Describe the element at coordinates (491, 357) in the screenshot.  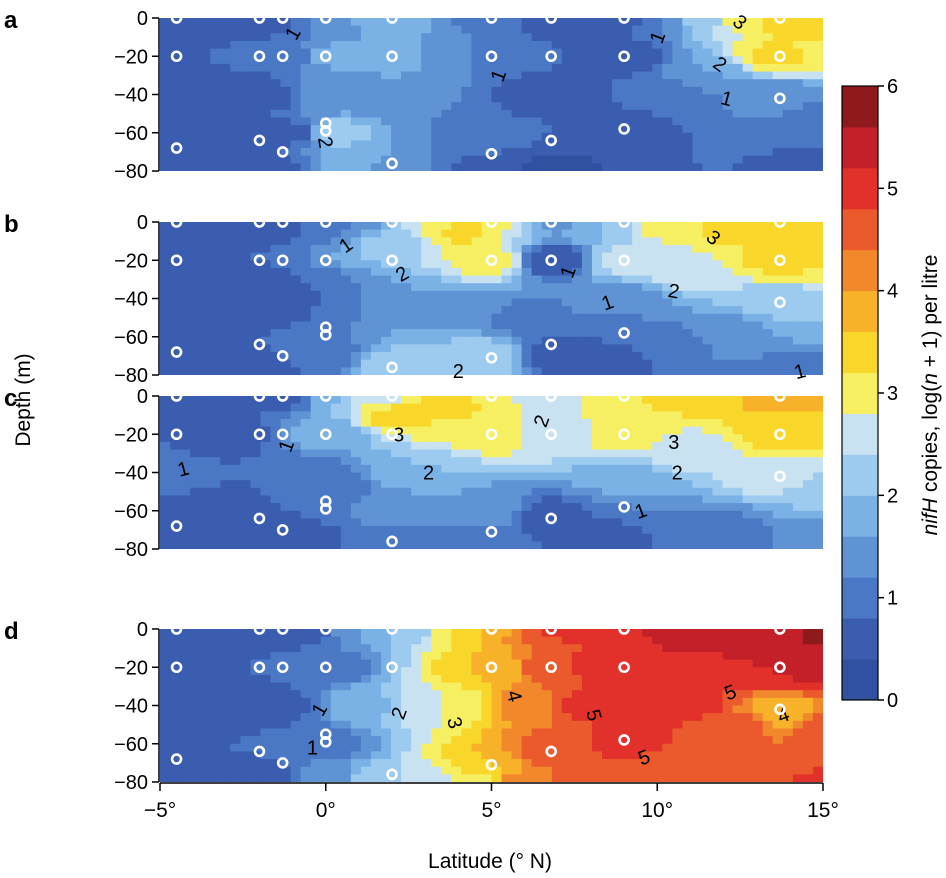
I see `sample-point` at that location.